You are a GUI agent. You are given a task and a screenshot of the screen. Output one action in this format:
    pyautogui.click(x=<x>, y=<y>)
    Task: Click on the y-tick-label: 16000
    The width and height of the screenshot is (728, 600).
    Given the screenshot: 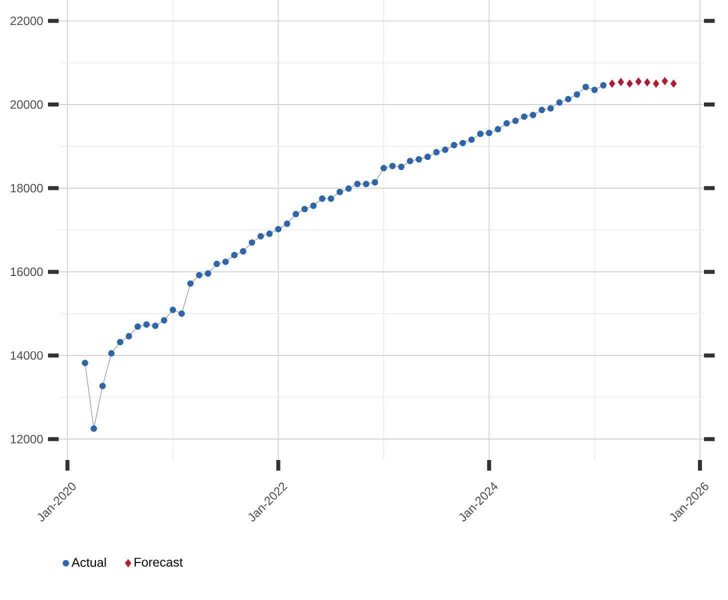 What is the action you would take?
    pyautogui.click(x=26, y=272)
    